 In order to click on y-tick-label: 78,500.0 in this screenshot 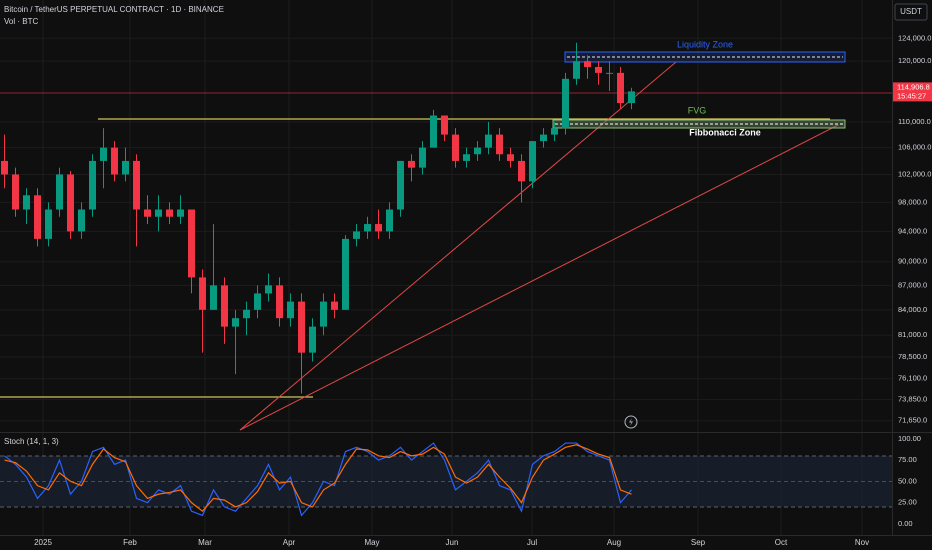, I will do `click(912, 356)`.